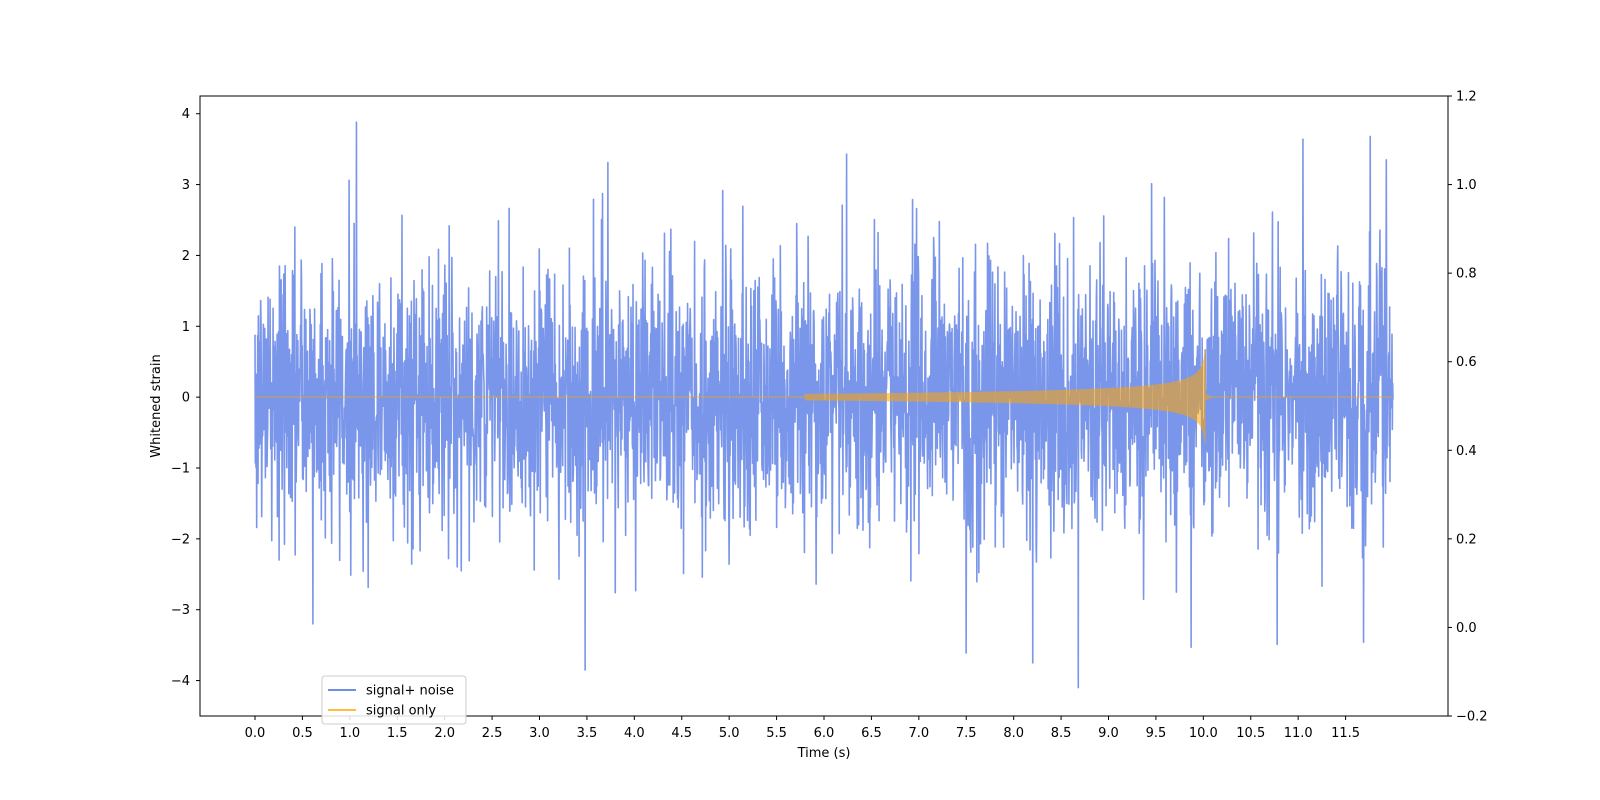  Describe the element at coordinates (1466, 274) in the screenshot. I see `y2-tick-label: 0.8` at that location.